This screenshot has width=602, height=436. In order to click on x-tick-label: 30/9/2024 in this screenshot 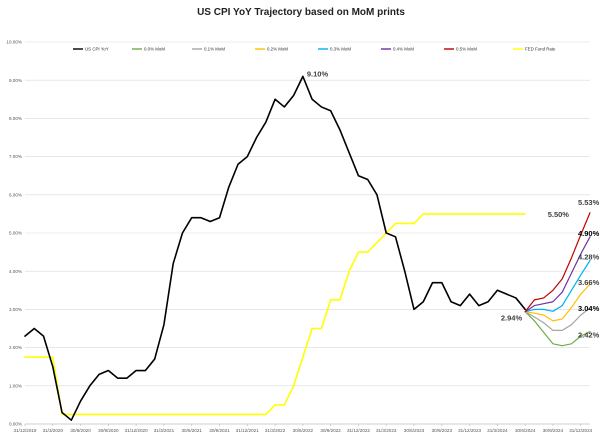, I will do `click(553, 430)`.